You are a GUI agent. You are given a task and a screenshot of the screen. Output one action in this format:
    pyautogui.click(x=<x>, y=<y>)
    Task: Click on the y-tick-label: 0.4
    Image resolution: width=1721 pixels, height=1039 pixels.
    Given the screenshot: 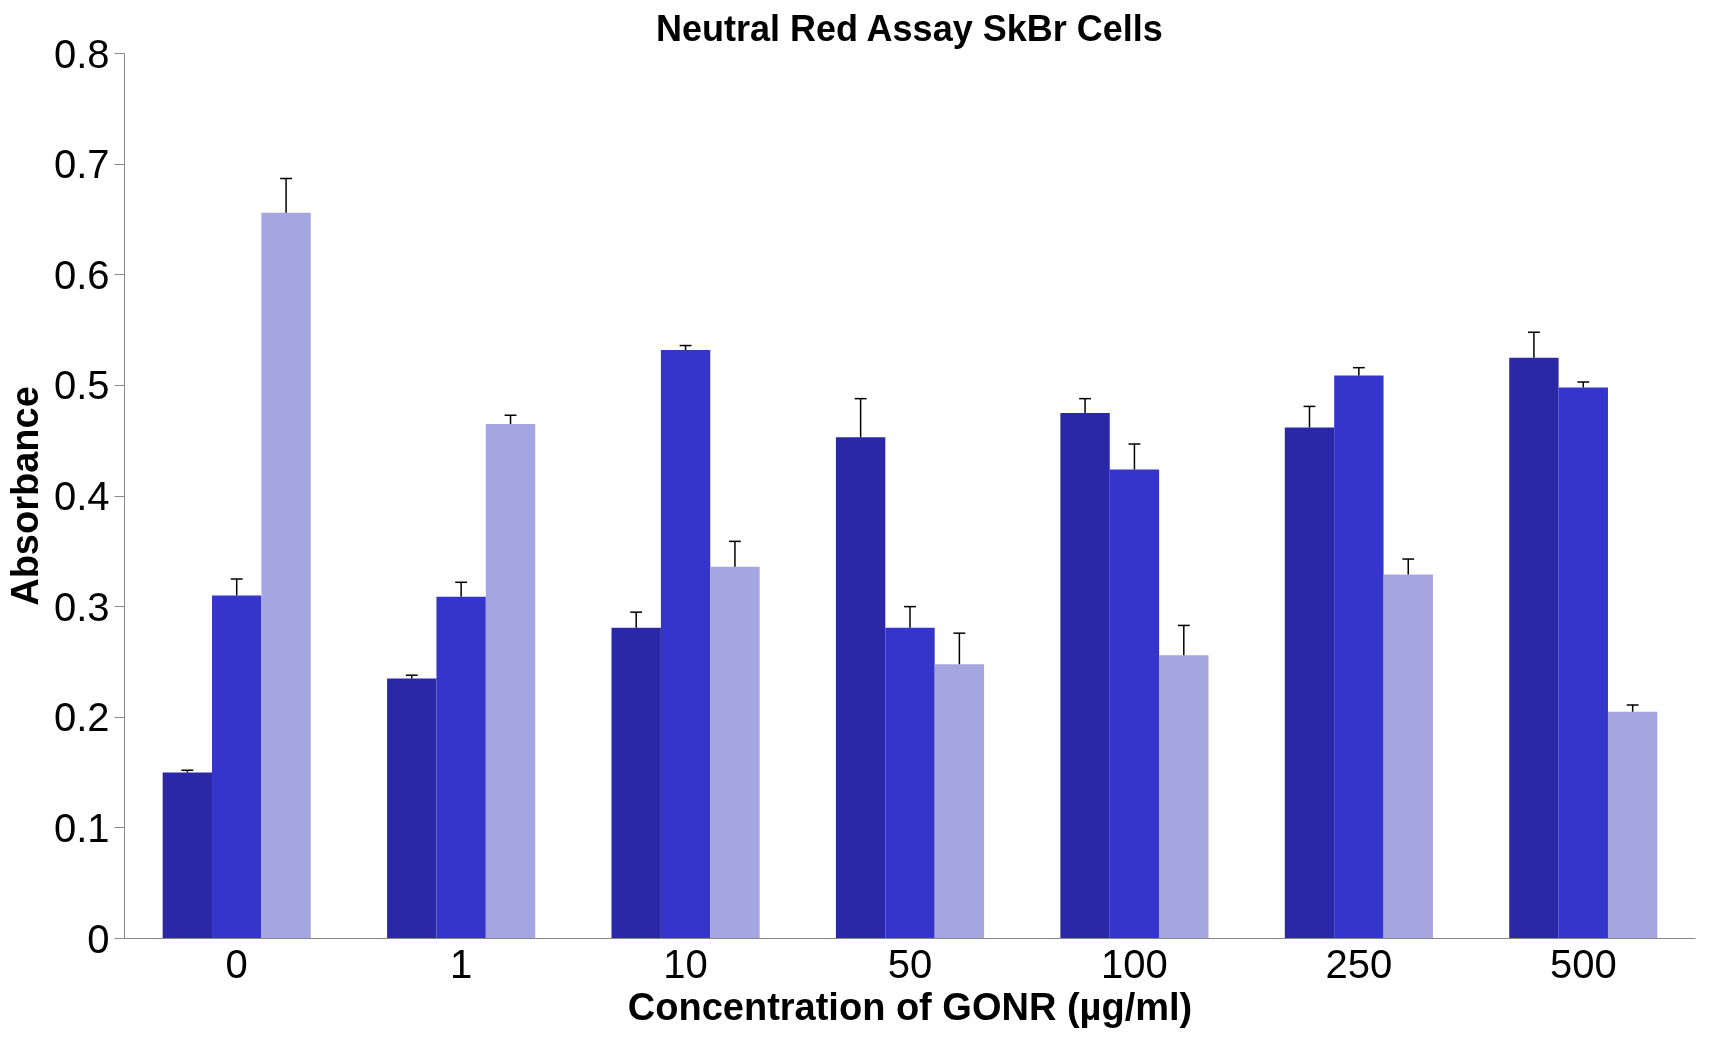 What is the action you would take?
    pyautogui.click(x=81, y=496)
    